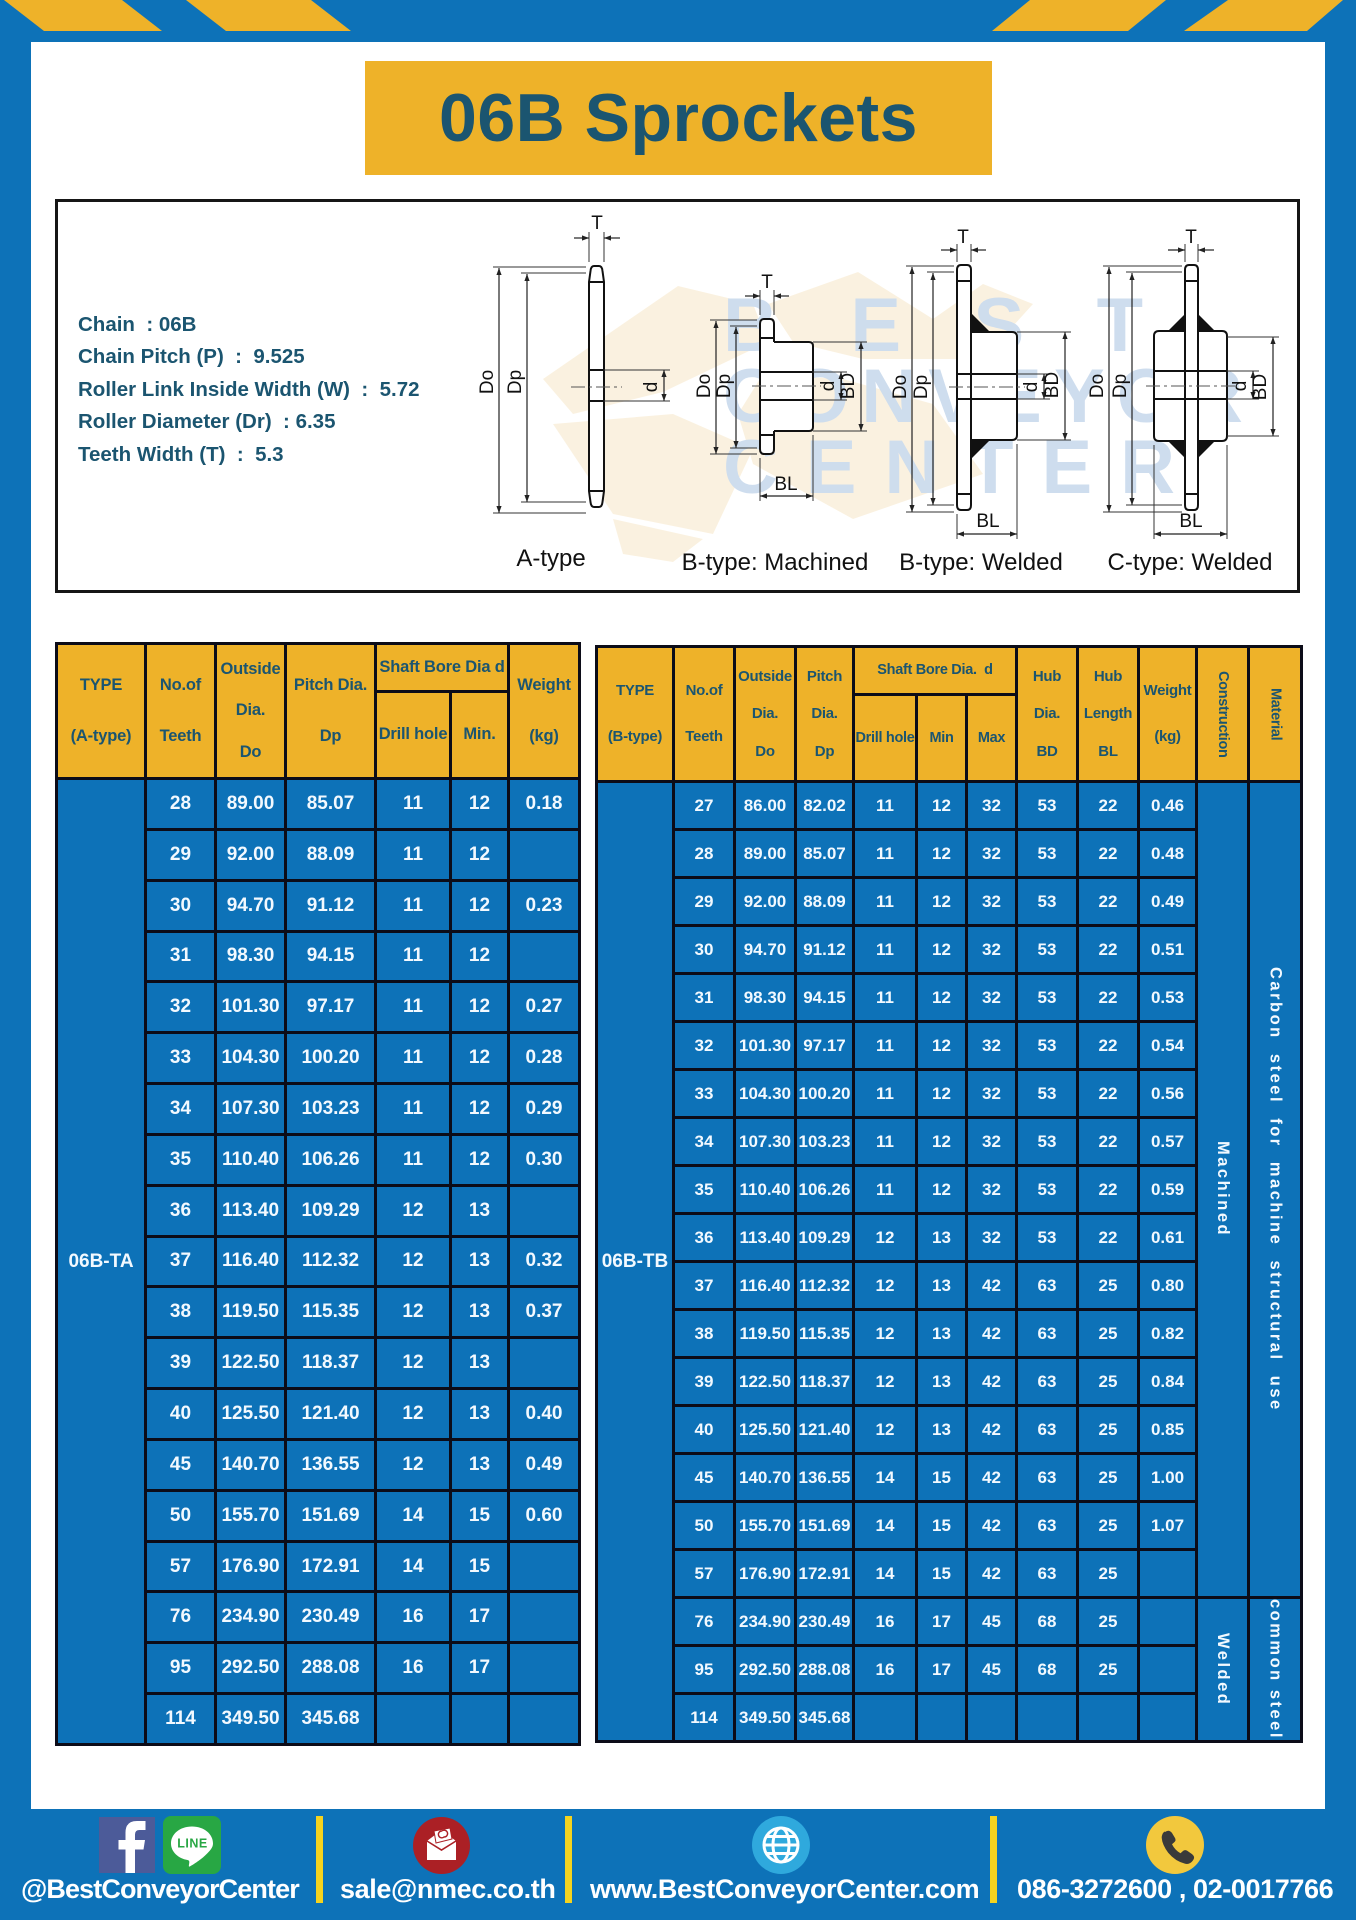 The image size is (1356, 1920). I want to click on svg-text: A-type, so click(550, 558).